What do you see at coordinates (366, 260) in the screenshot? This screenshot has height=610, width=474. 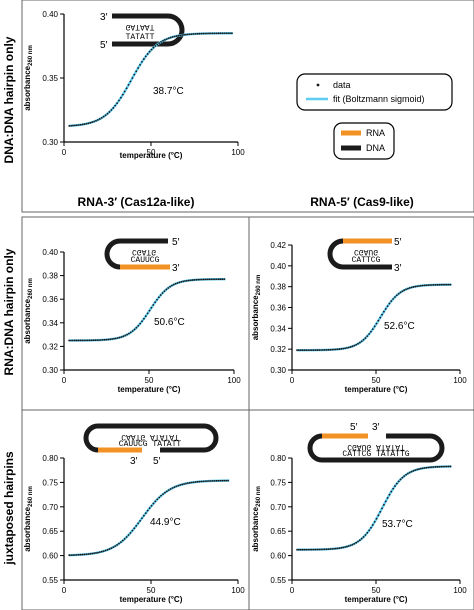 I see `rna5-bottom-seq: CATTCG` at bounding box center [366, 260].